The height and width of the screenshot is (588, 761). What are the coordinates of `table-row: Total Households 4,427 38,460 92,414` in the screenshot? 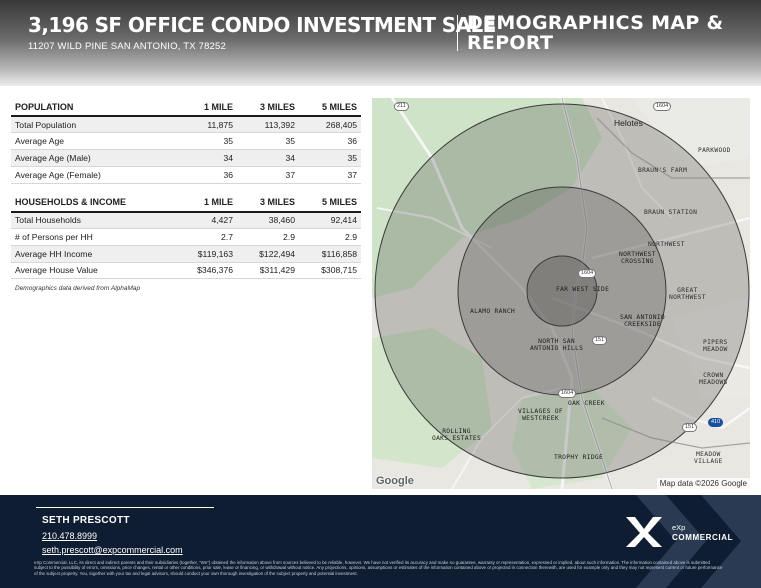 It's located at (186, 220).